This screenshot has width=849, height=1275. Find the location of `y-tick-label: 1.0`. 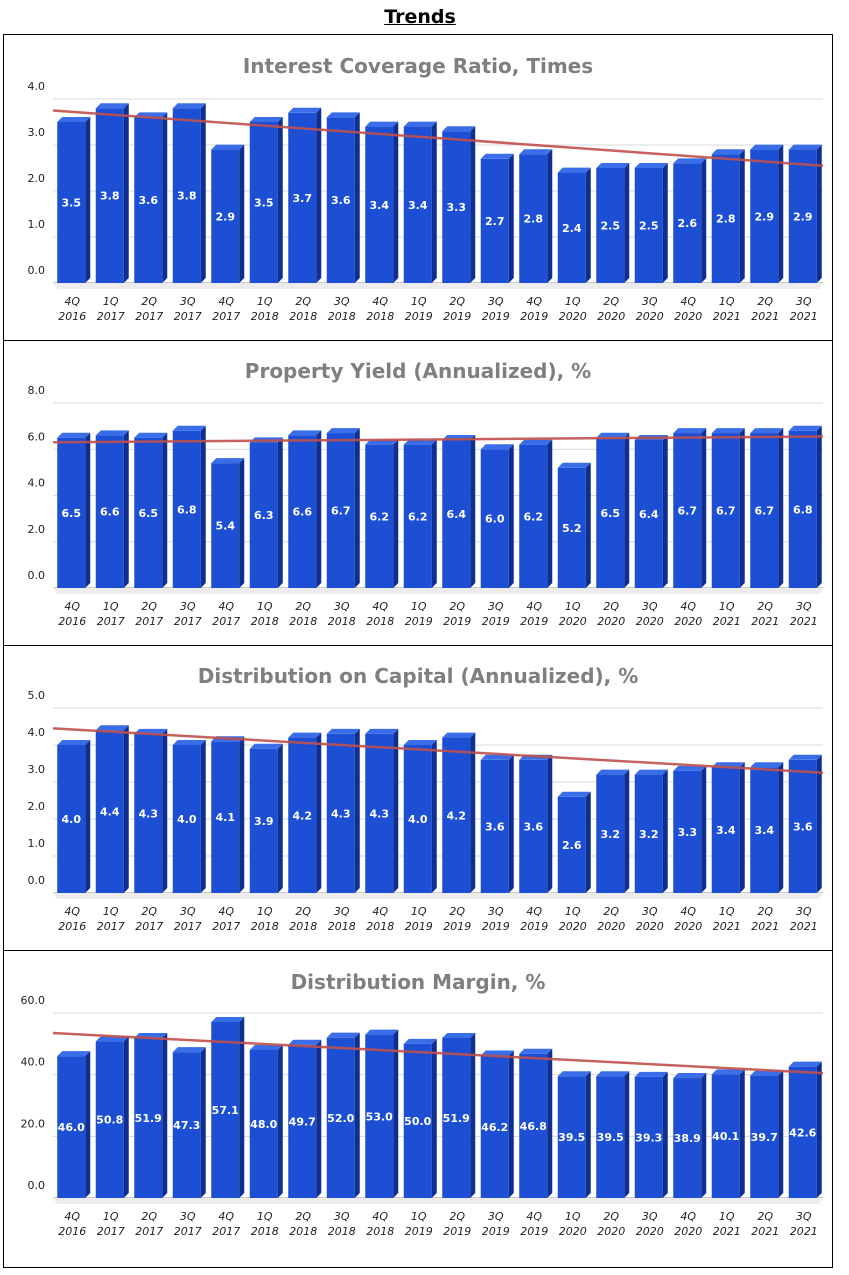

y-tick-label: 1.0 is located at coordinates (37, 224).